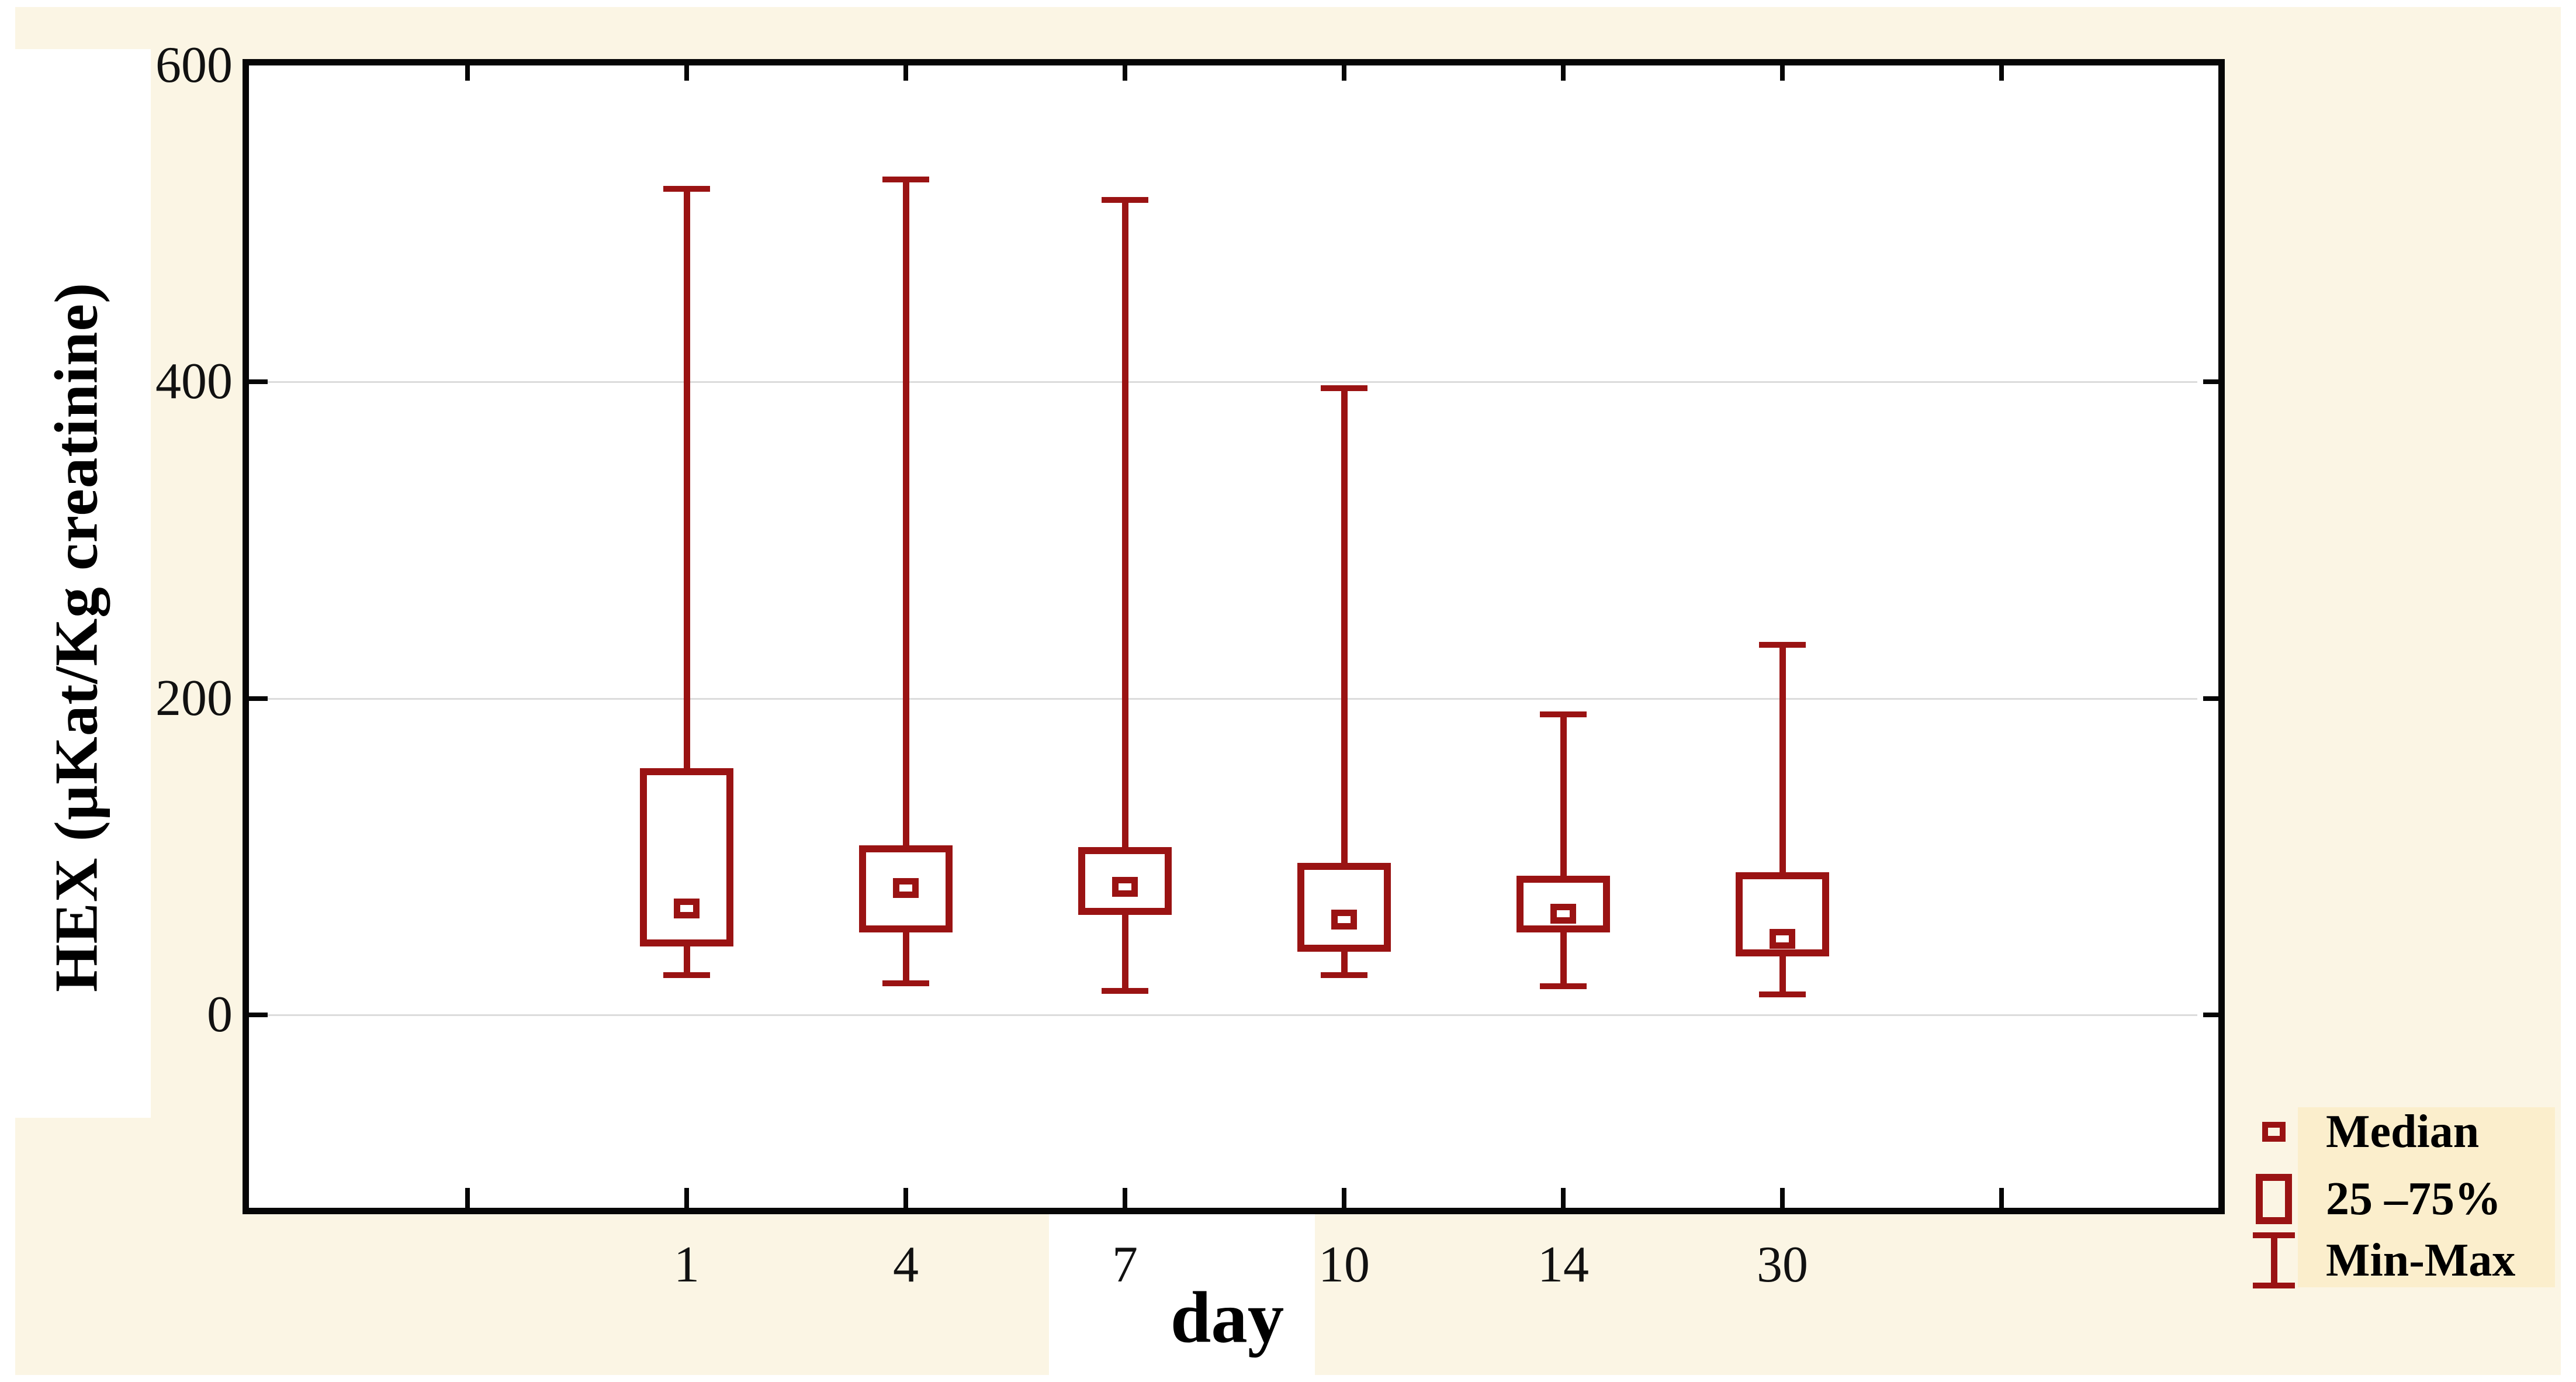 Image resolution: width=2576 pixels, height=1382 pixels. What do you see at coordinates (194, 65) in the screenshot?
I see `y-tick-label-600: 600` at bounding box center [194, 65].